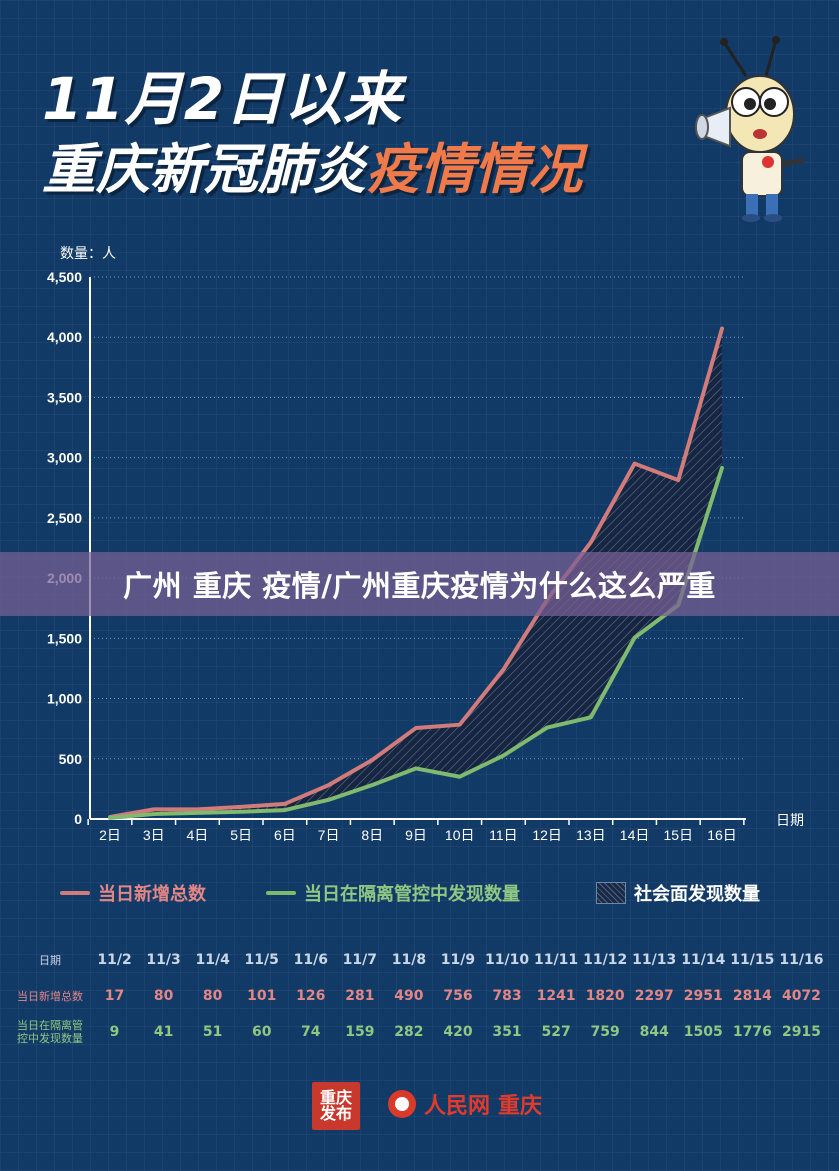 This screenshot has width=839, height=1171. Describe the element at coordinates (752, 1032) in the screenshot. I see `table-cell: 1776` at that location.